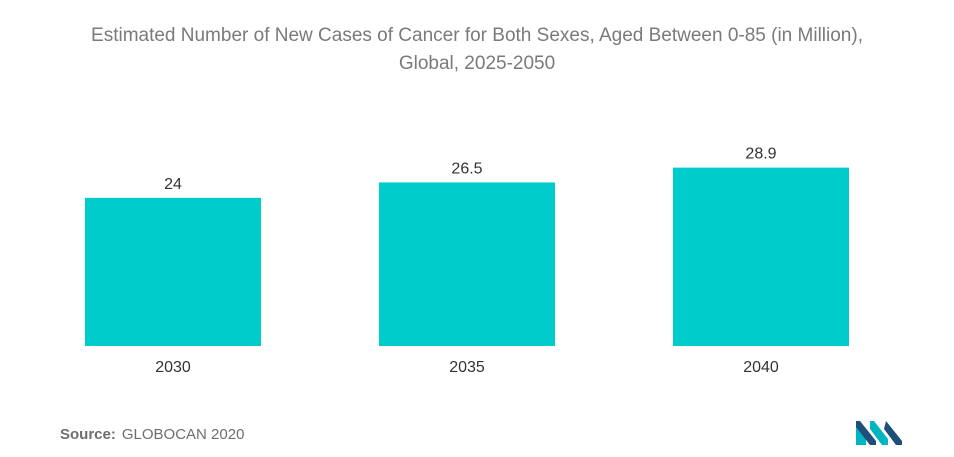 The width and height of the screenshot is (954, 457). I want to click on bar-2035, so click(467, 264).